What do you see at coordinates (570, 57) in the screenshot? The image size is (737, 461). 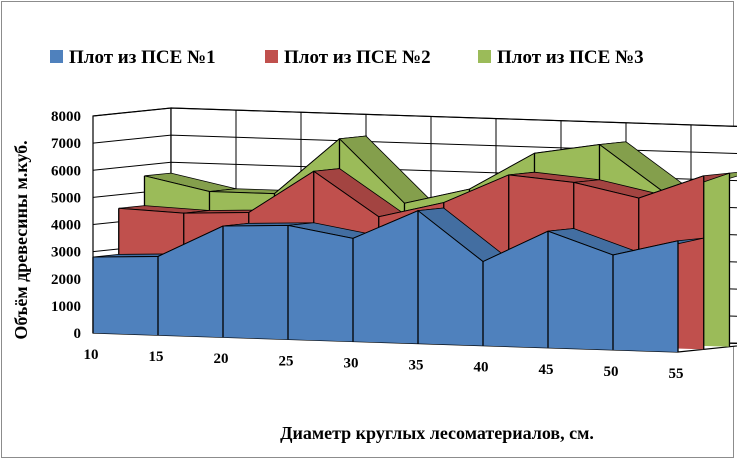 I see `legend-label: Плот из ПСЕ №3` at bounding box center [570, 57].